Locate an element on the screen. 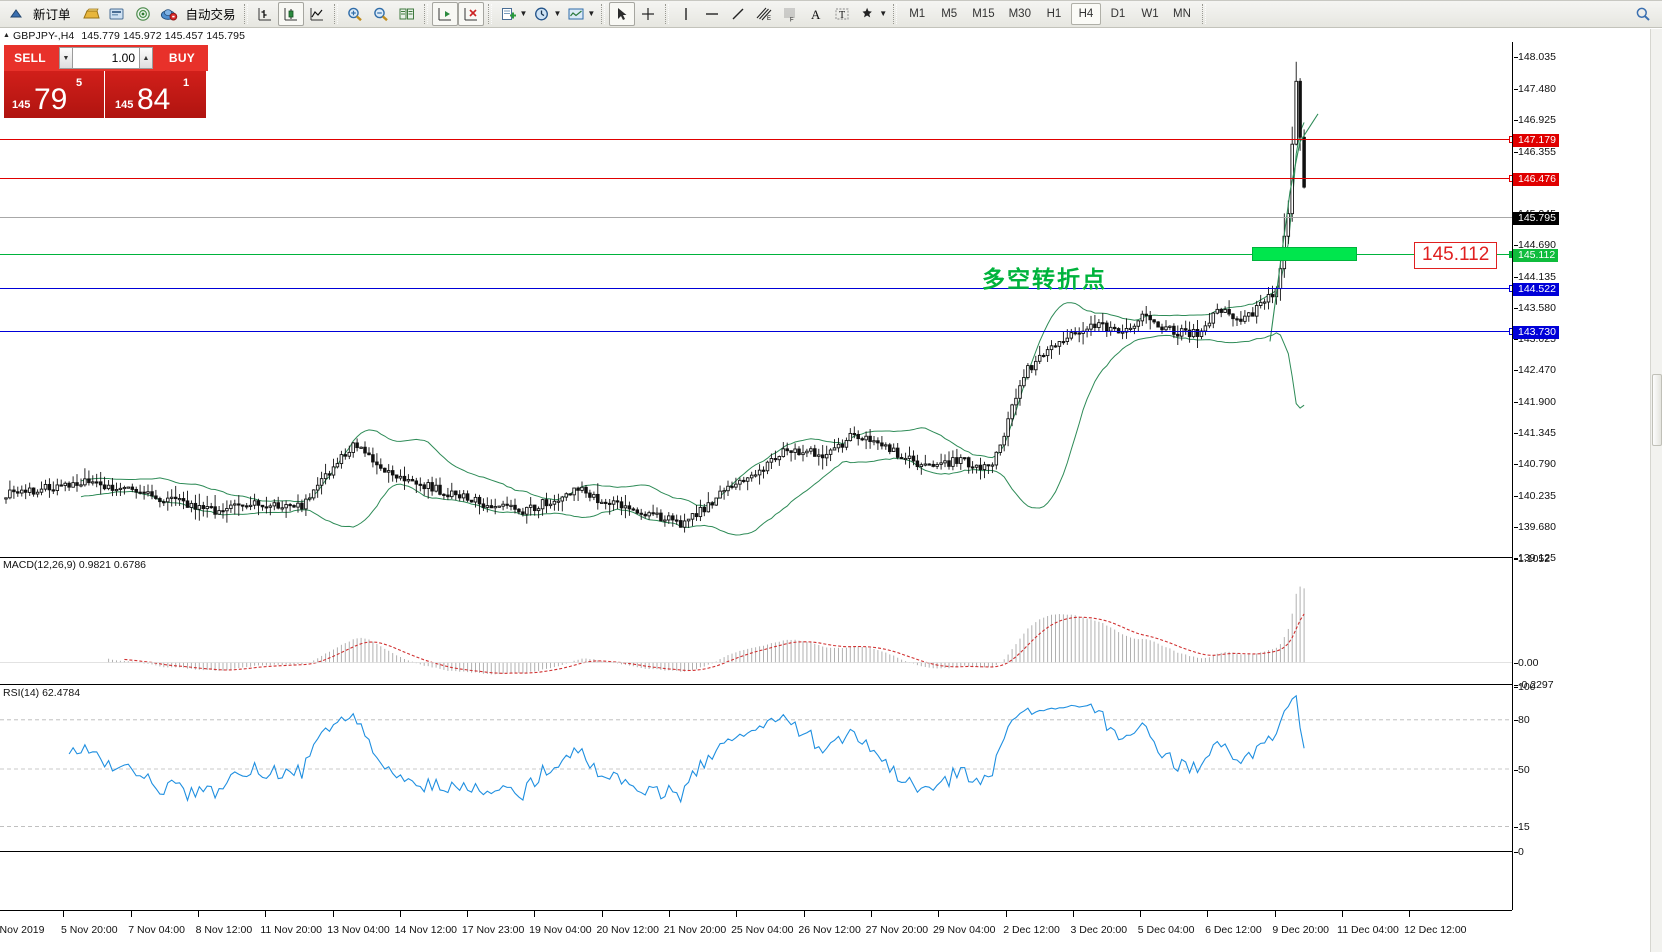  trendline-icon is located at coordinates (738, 14).